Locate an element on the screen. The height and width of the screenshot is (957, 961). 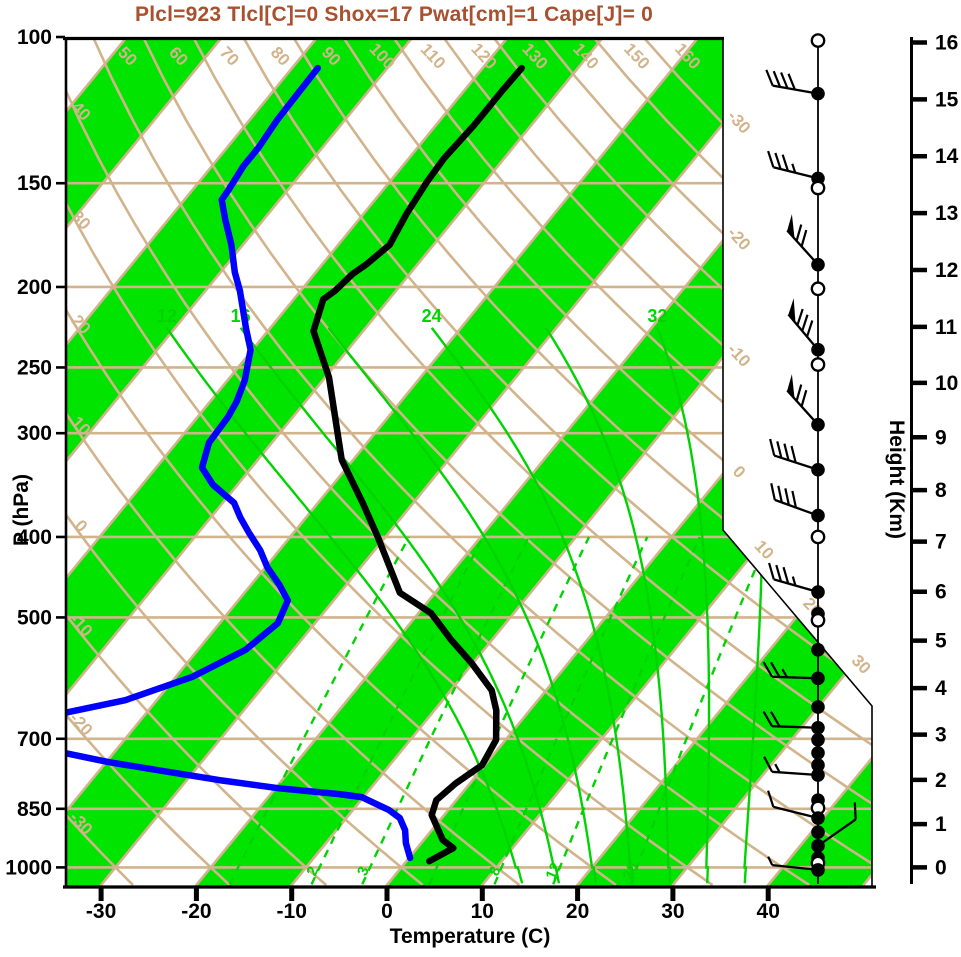
isotherm-label: -20 is located at coordinates (739, 238).